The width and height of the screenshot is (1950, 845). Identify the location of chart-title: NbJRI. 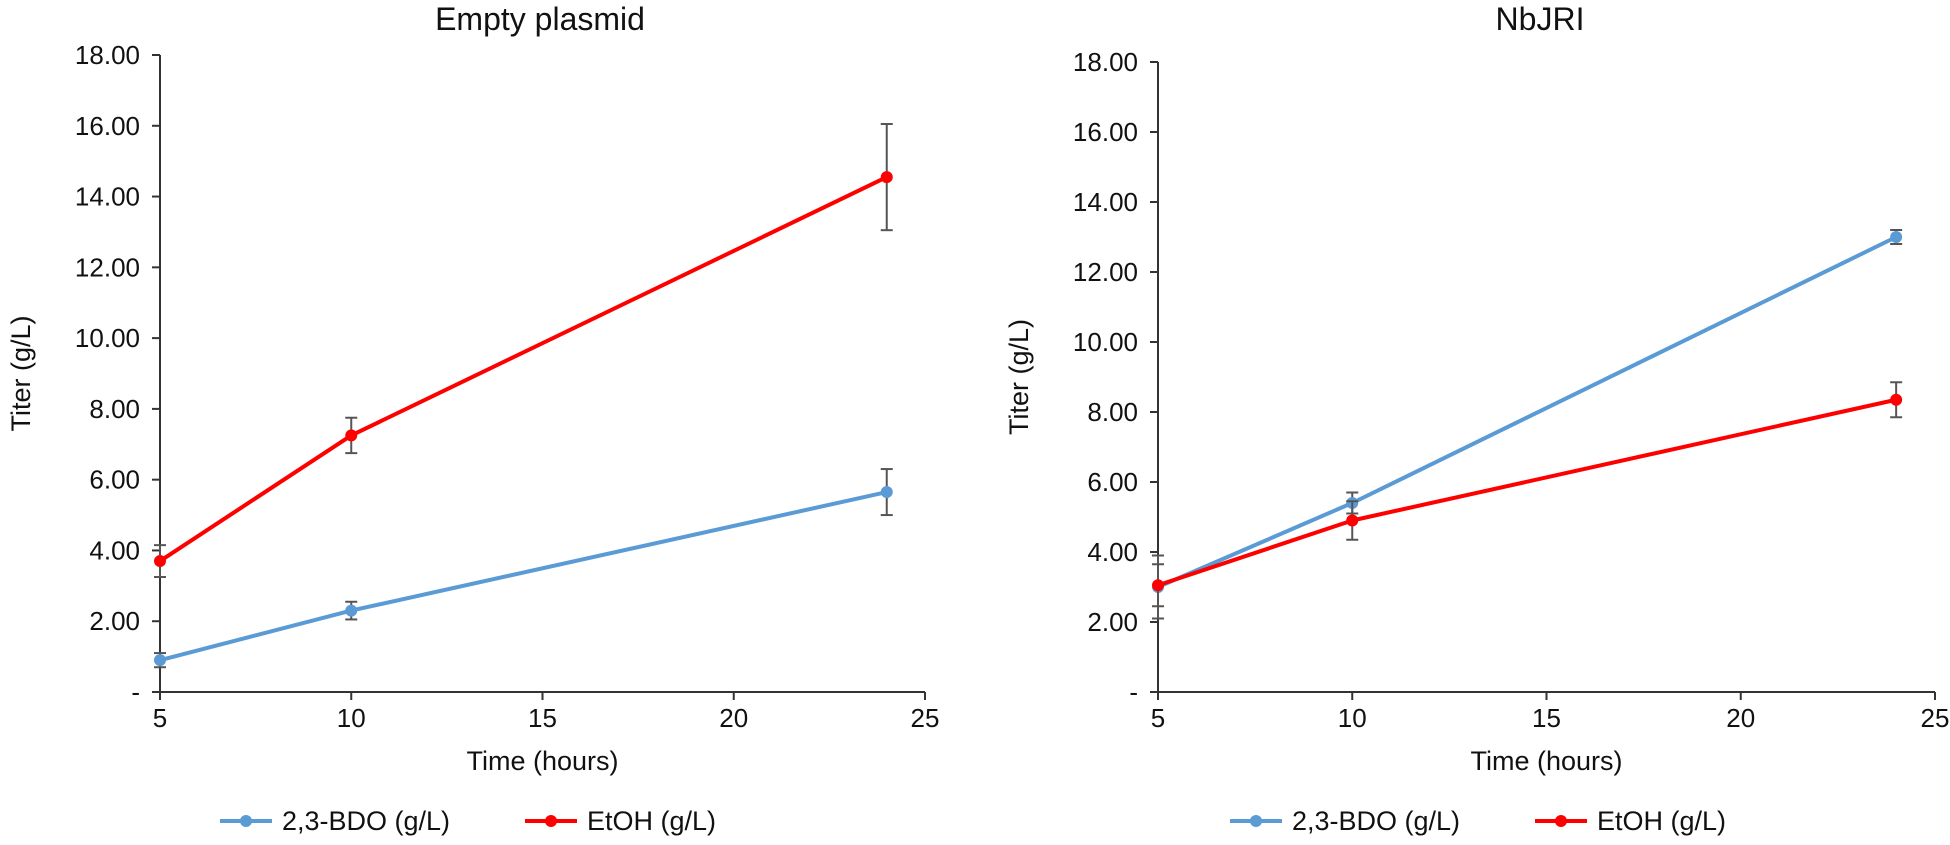
(1540, 19).